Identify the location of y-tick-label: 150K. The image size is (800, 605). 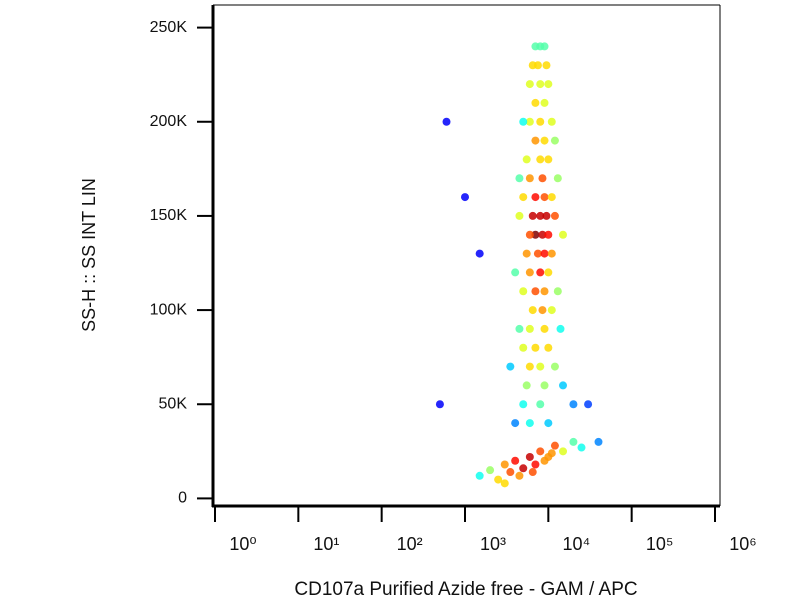
(169, 215).